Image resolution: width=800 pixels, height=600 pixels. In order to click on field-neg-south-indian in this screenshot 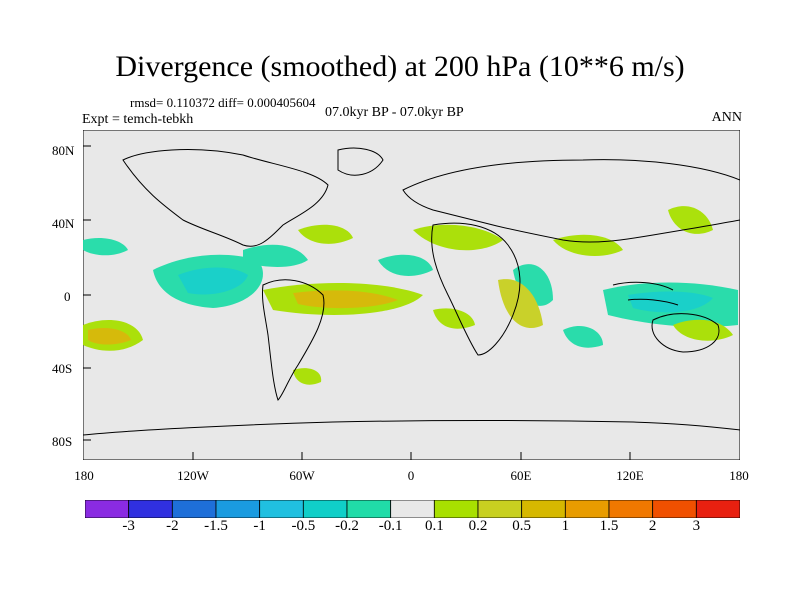, I will do `click(583, 336)`.